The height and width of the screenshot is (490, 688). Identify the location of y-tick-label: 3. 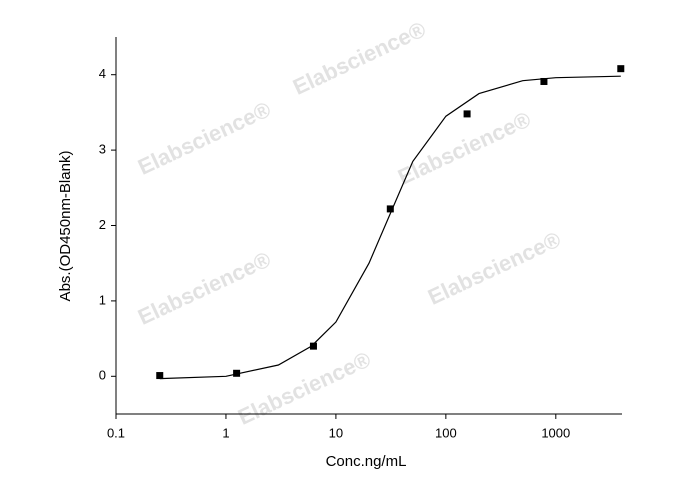
(102, 149).